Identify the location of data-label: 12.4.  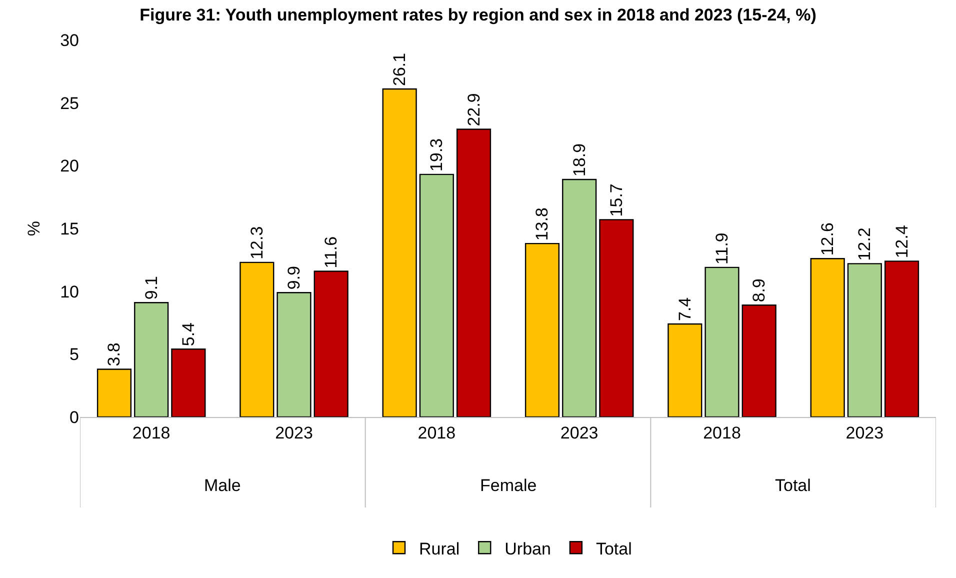
(902, 241).